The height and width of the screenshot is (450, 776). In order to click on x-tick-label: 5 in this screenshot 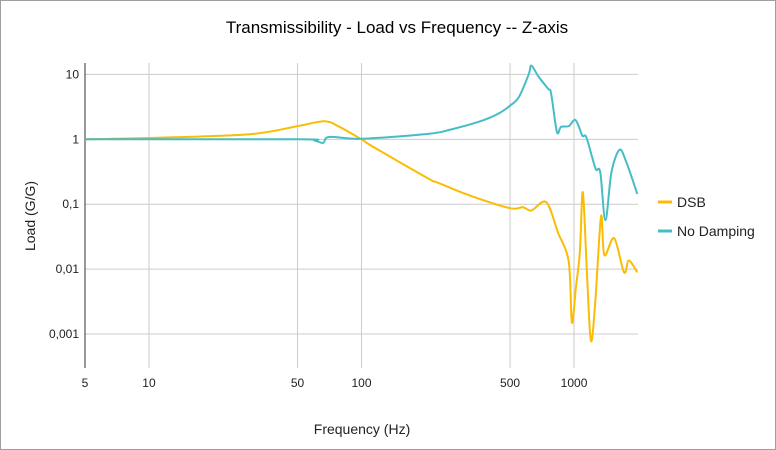, I will do `click(85, 383)`.